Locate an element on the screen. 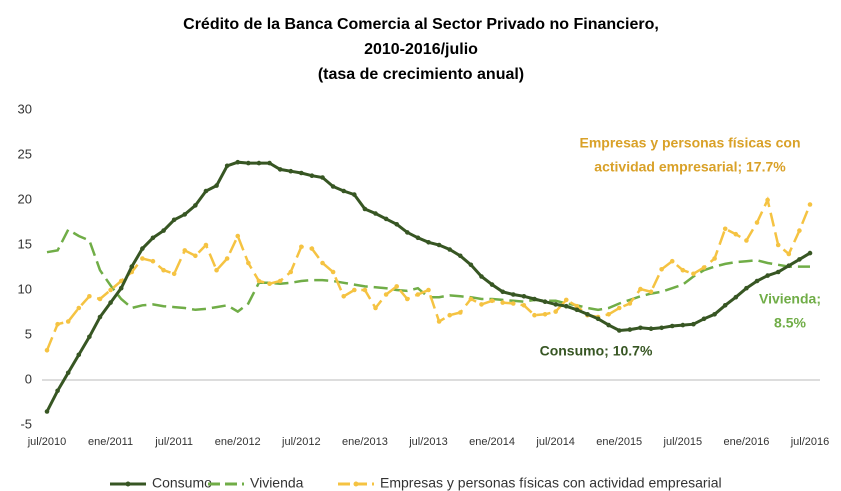 The image size is (841, 491). y-tick-label: 10 is located at coordinates (25, 288).